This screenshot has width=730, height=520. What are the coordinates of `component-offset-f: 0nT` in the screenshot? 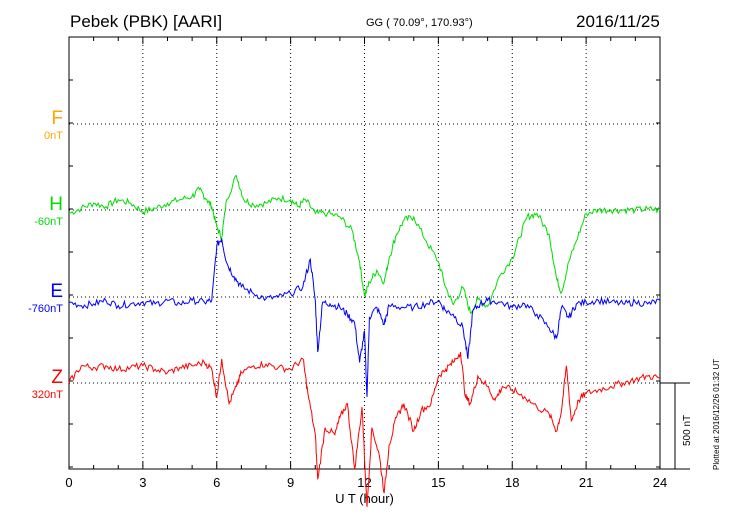 It's located at (53, 136).